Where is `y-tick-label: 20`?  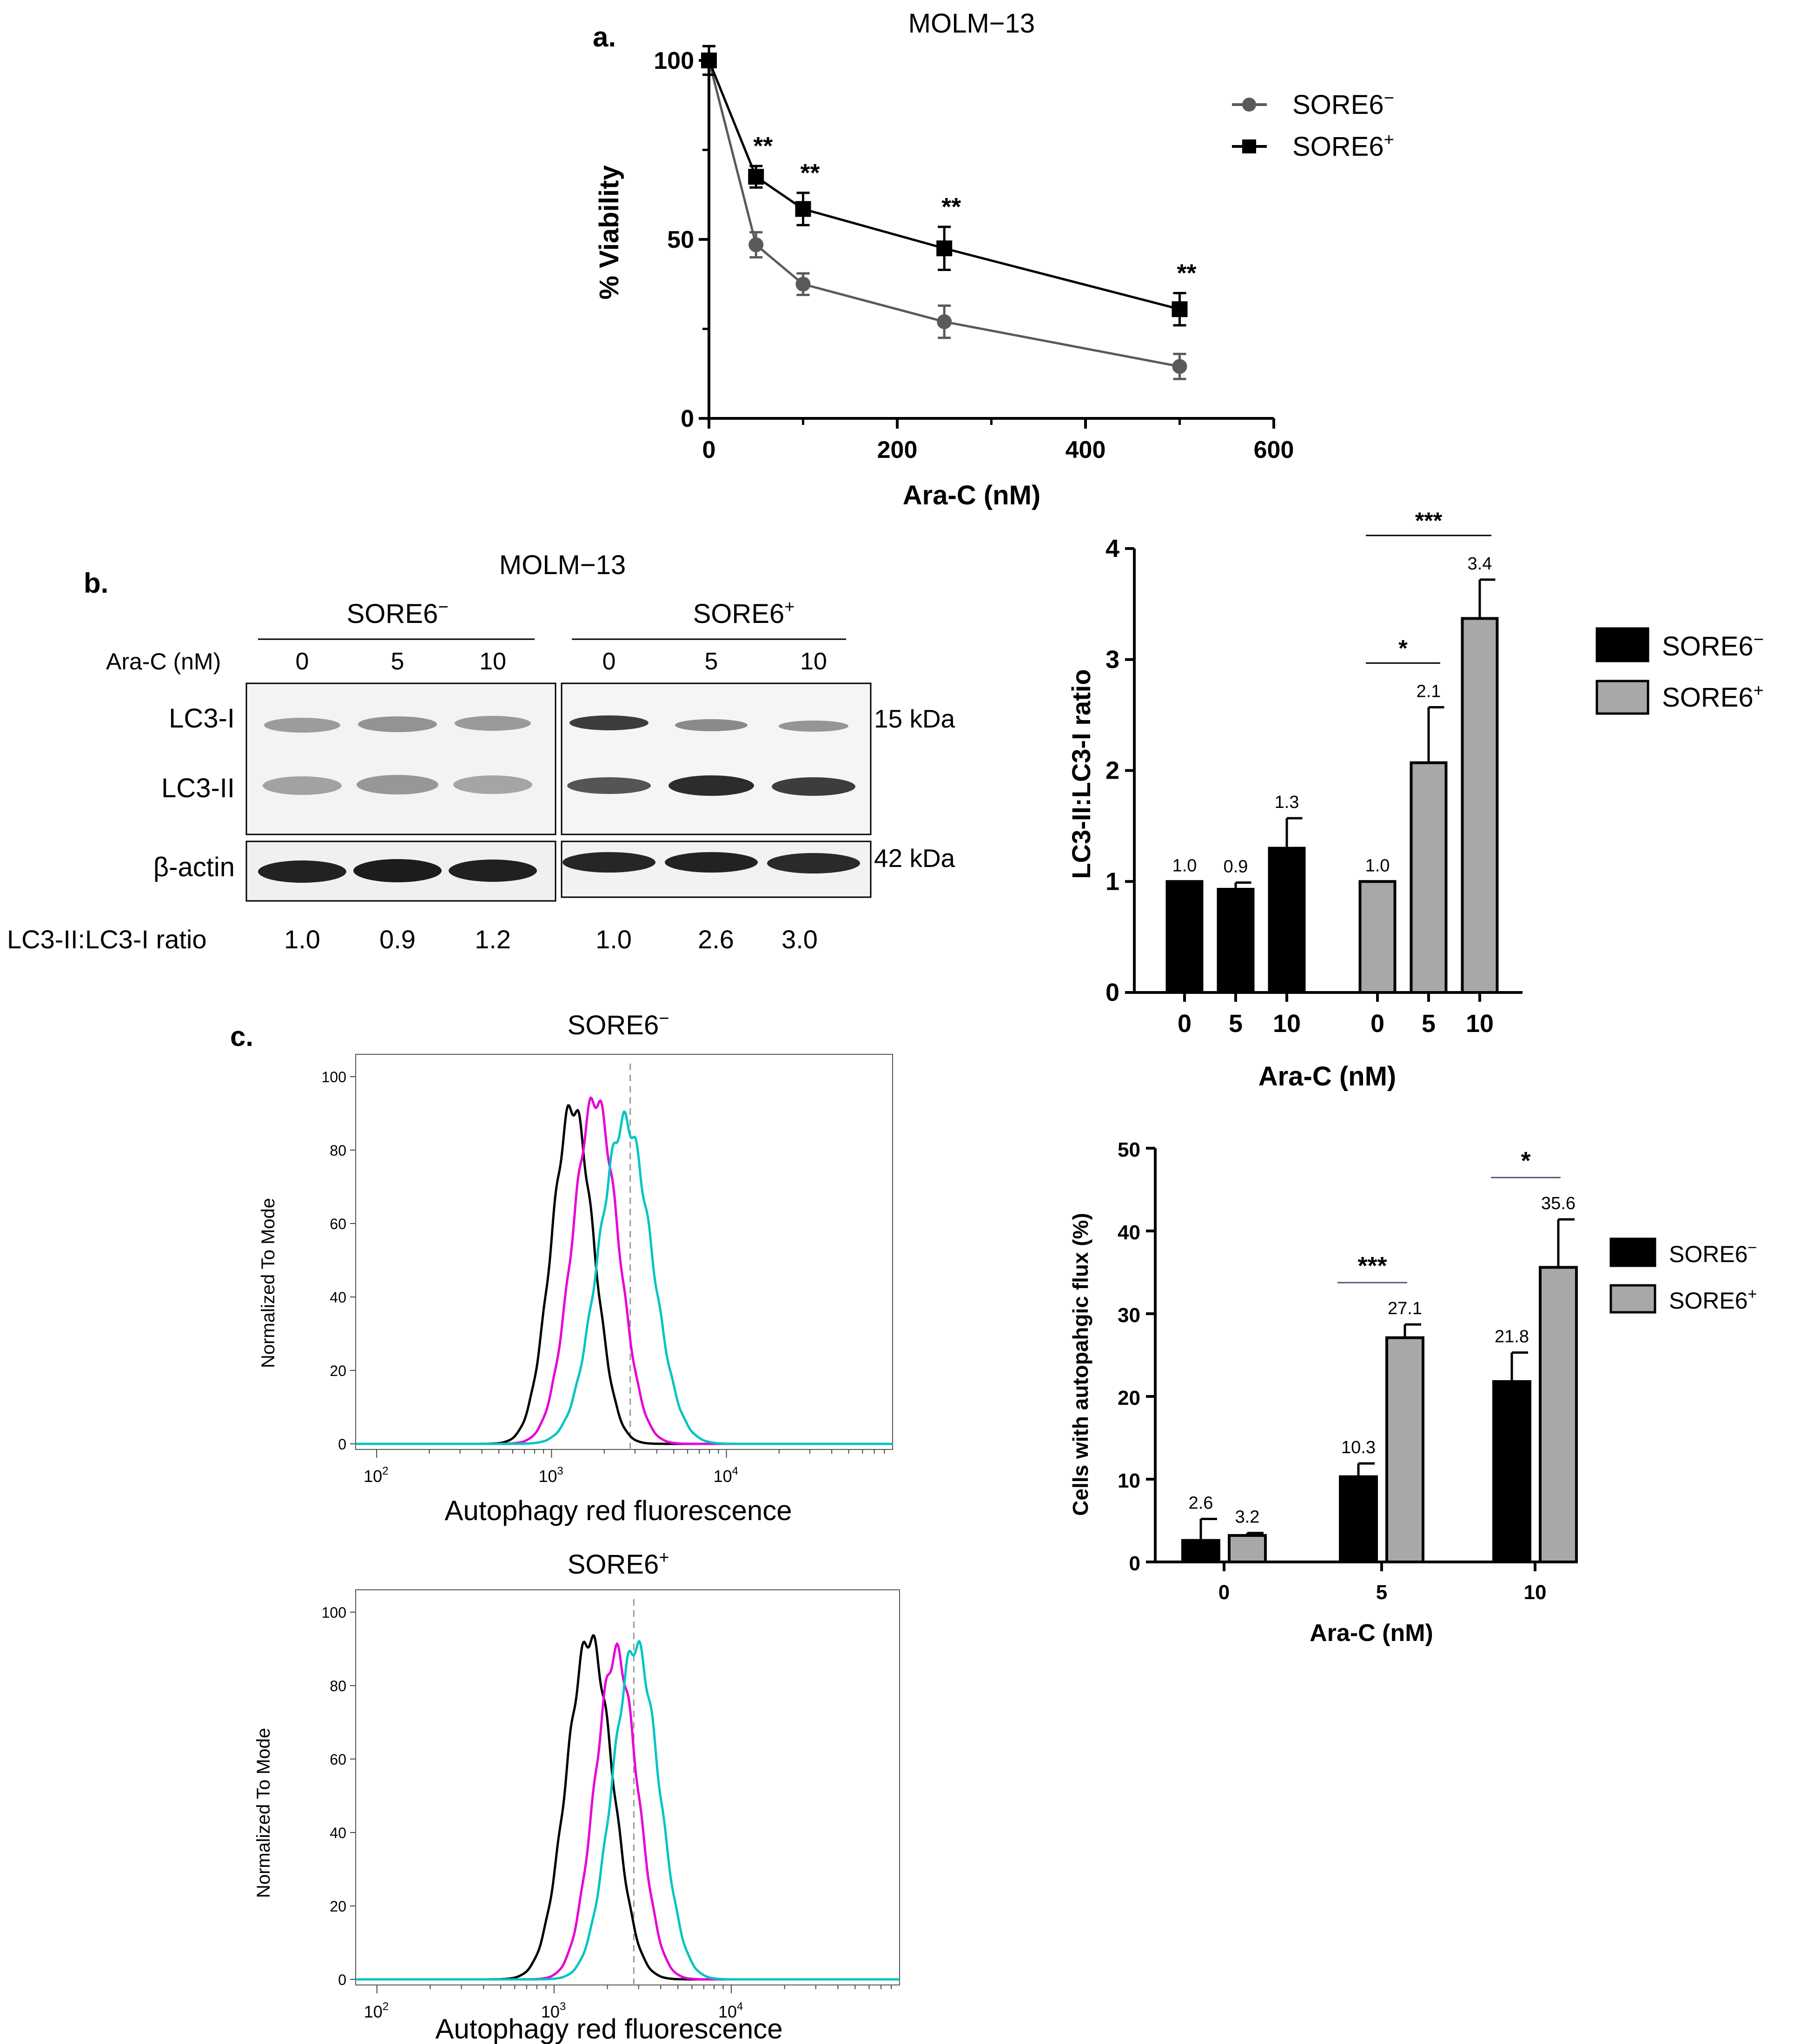 y-tick-label: 20 is located at coordinates (1129, 1398).